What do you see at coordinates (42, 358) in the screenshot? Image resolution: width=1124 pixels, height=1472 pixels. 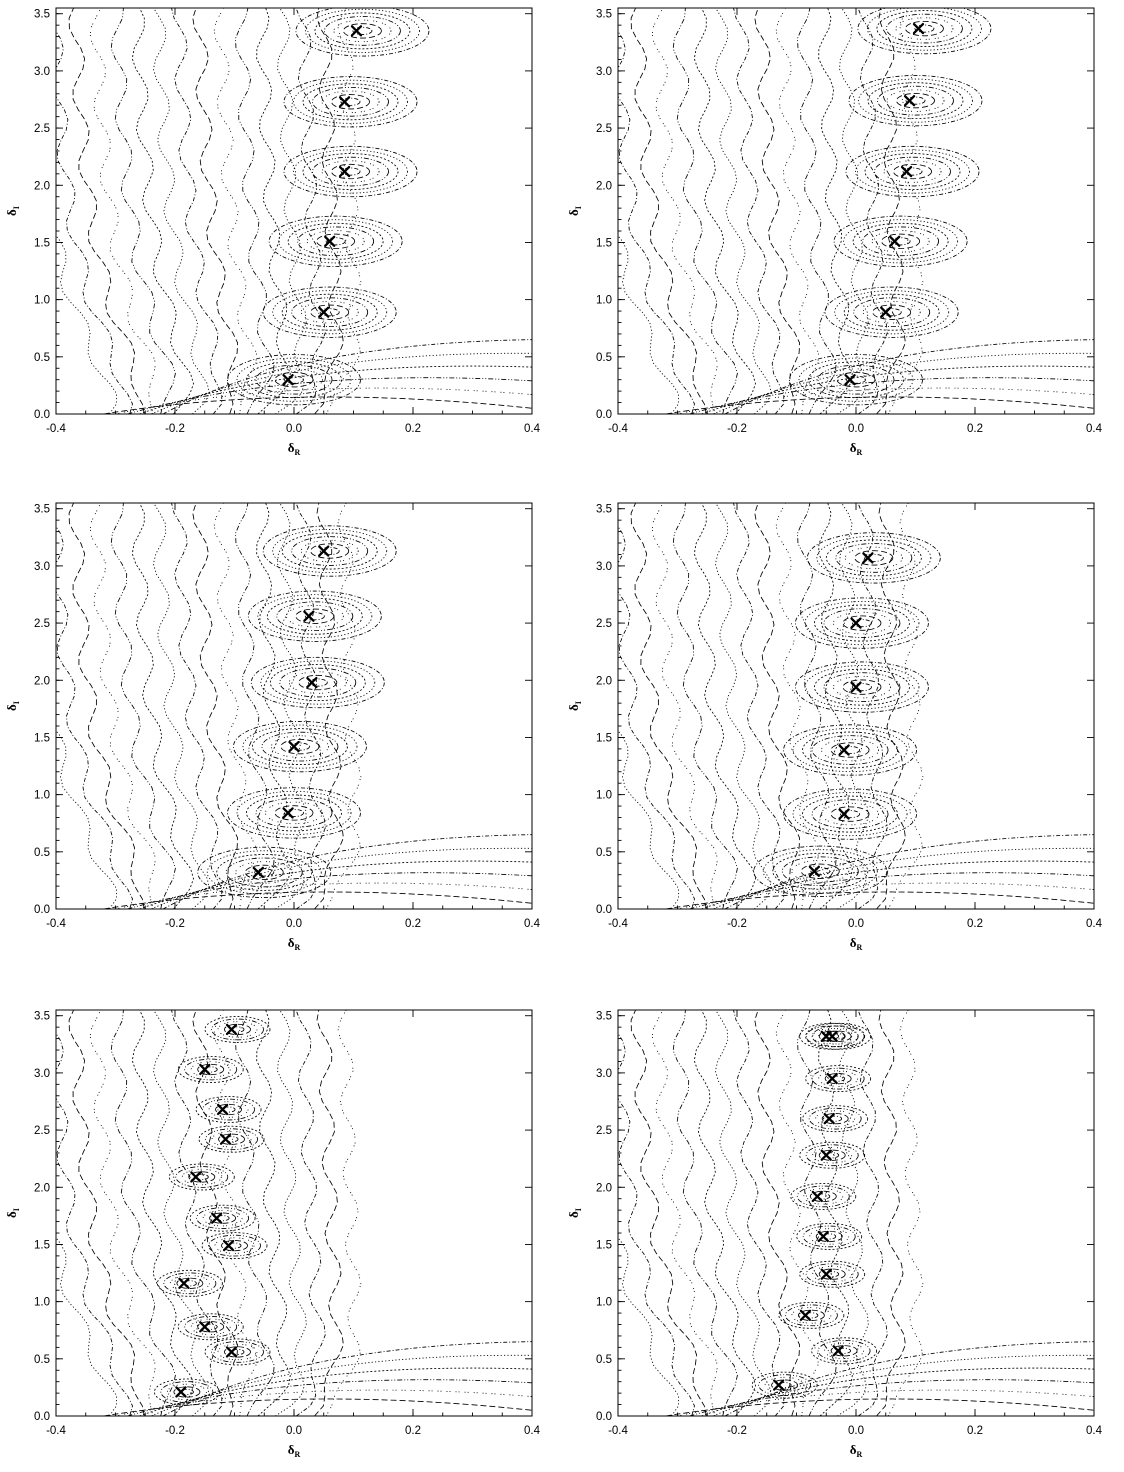 I see `y-tick-label: 0.5` at bounding box center [42, 358].